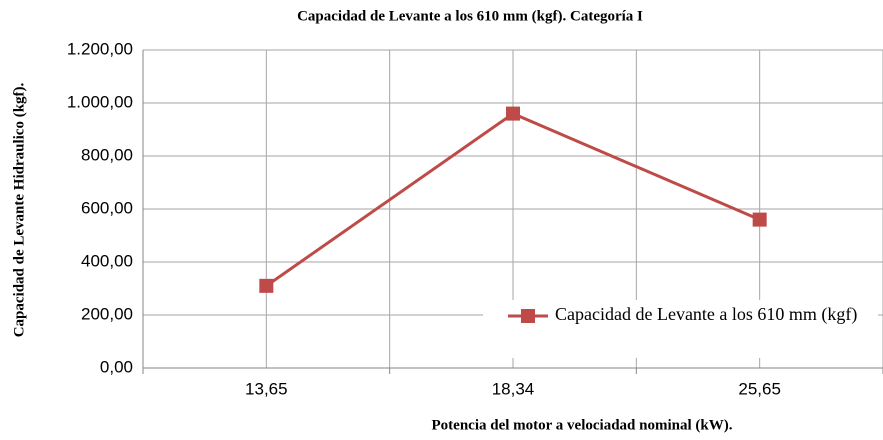 Image resolution: width=883 pixels, height=440 pixels. I want to click on legend-label: Capacidad de Levante a los 610 mm (kgf), so click(706, 314).